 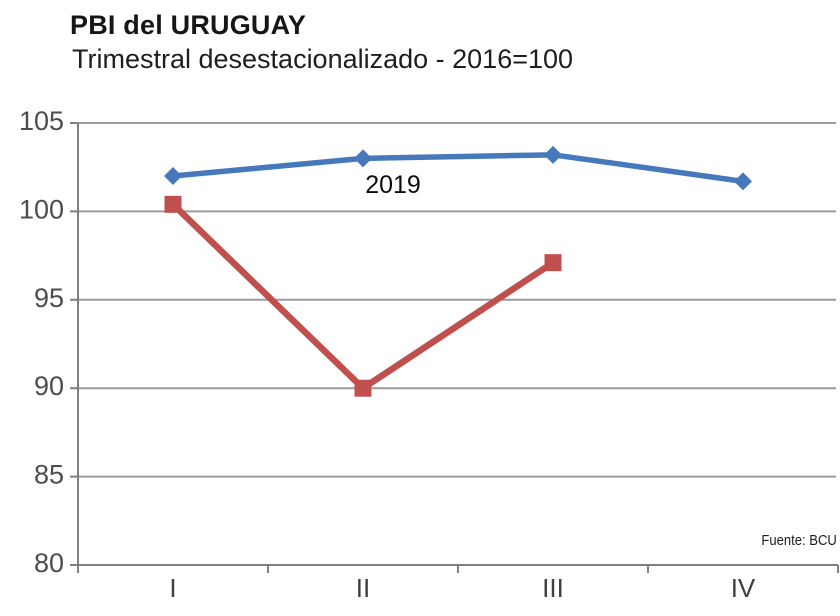 What do you see at coordinates (799, 541) in the screenshot?
I see `source-label: Fuente: BCU` at bounding box center [799, 541].